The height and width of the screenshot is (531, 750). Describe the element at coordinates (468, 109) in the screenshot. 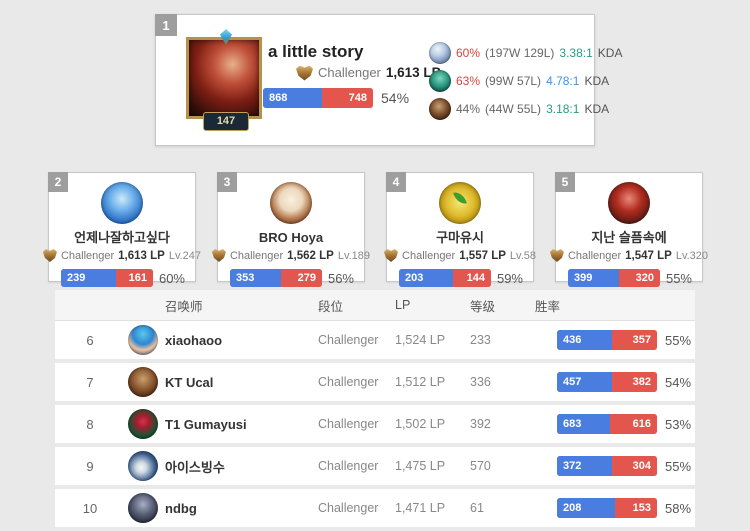

I see `champion-winrate: 44%` at that location.